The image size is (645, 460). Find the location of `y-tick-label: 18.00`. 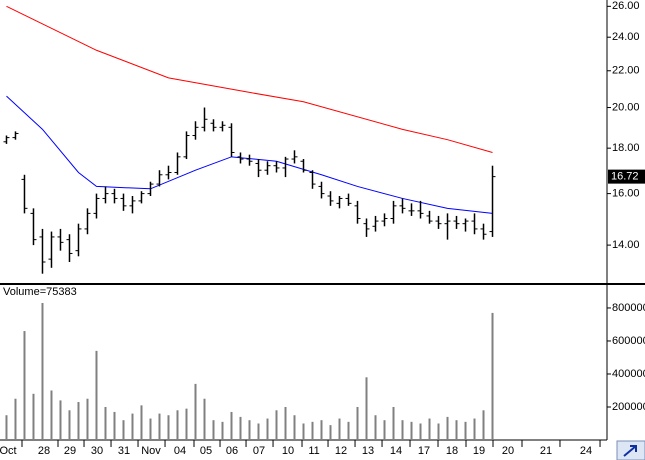

y-tick-label: 18.00 is located at coordinates (626, 148).